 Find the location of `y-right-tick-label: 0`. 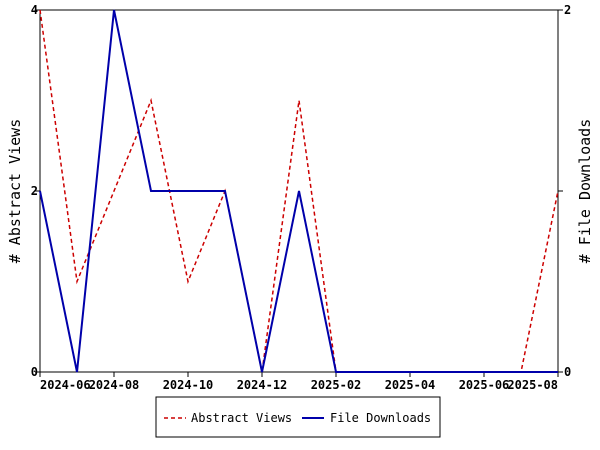

y-right-tick-label: 0 is located at coordinates (567, 372).